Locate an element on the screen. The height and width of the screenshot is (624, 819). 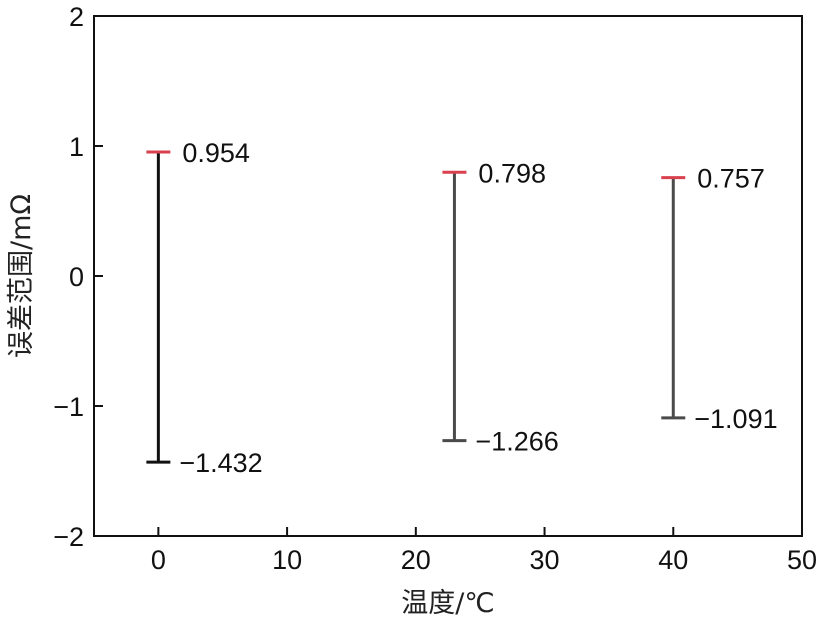
x-tick-label: 0 is located at coordinates (158, 560).